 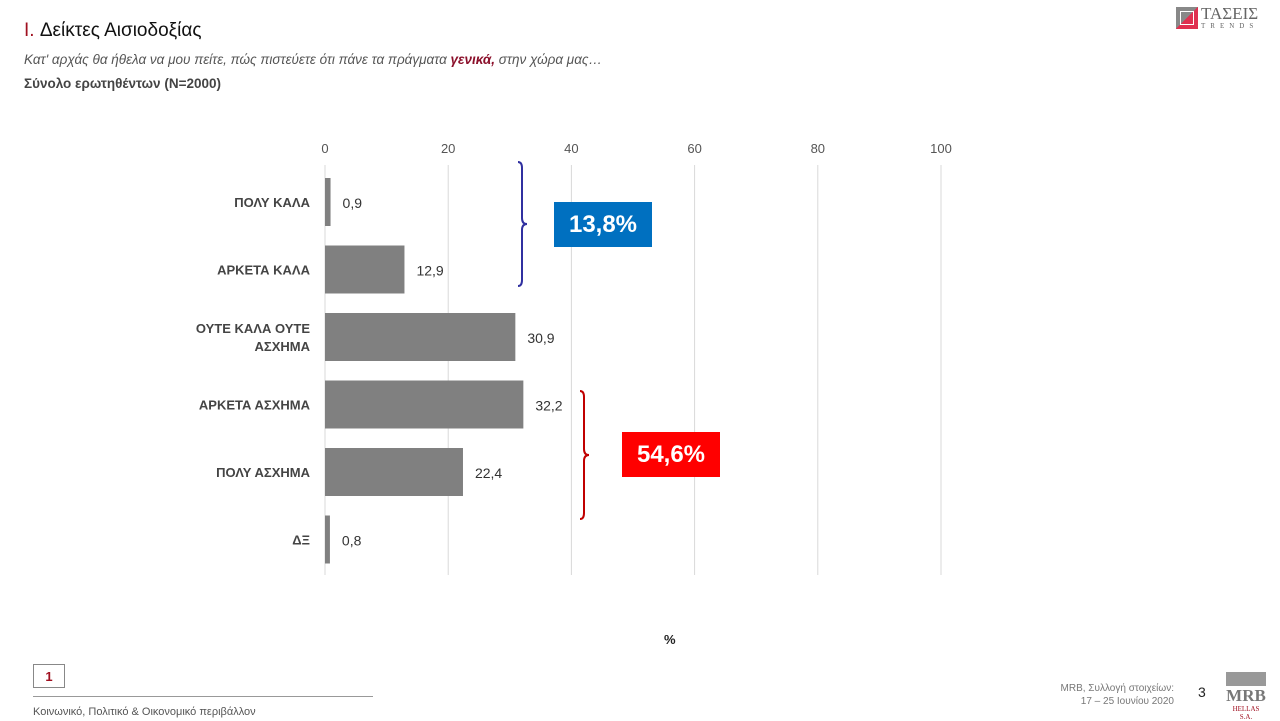 I want to click on category-label: ΟΥΤΕ ΚΑΛΑ ΟΥΤΕ ΑΣΧΗΜΑ, so click(x=253, y=337).